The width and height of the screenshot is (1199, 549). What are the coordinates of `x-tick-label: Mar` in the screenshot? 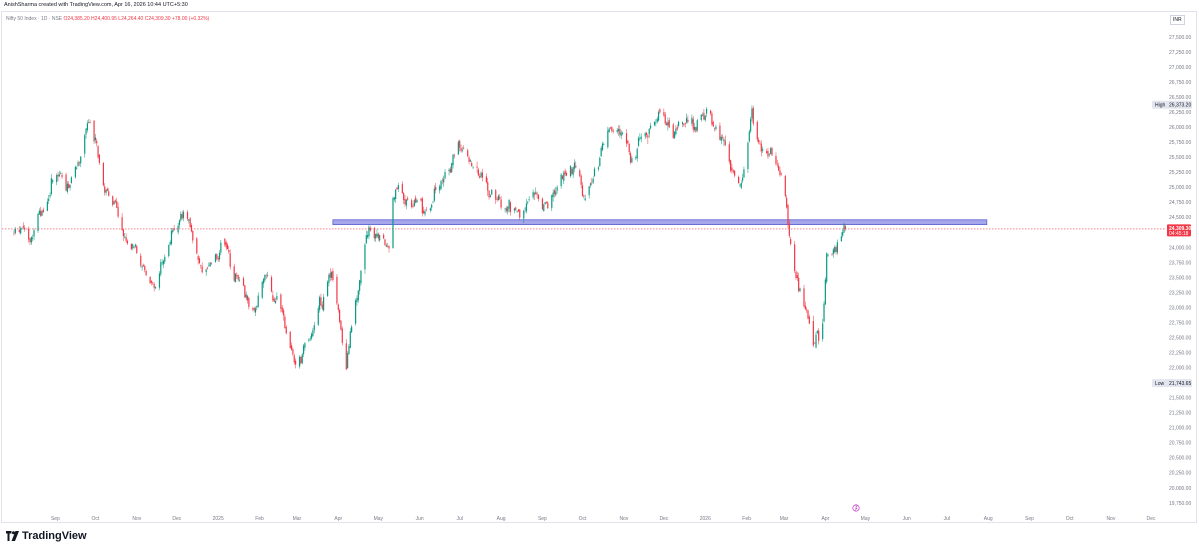 It's located at (297, 519).